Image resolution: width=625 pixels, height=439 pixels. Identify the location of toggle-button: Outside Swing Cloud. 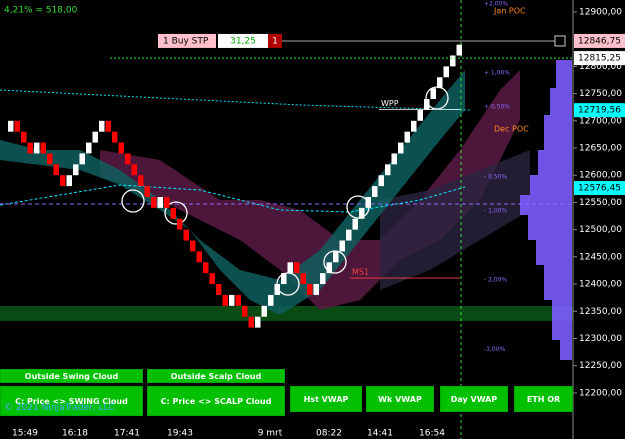
(71, 376).